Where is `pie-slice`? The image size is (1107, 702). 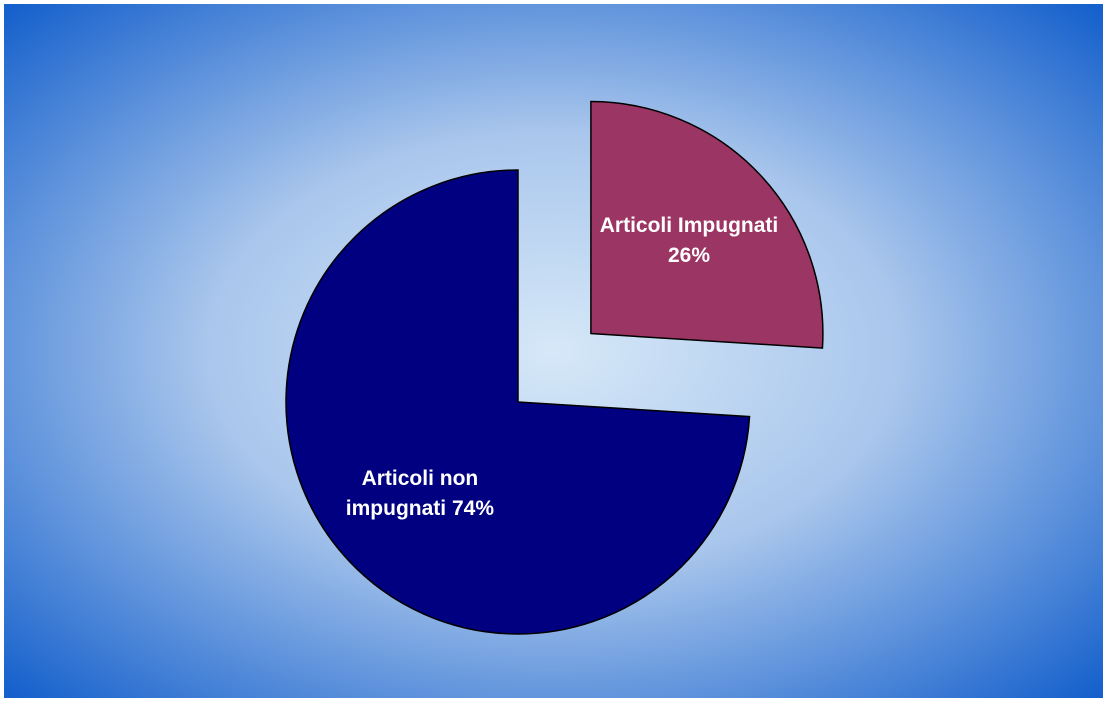 pie-slice is located at coordinates (707, 224).